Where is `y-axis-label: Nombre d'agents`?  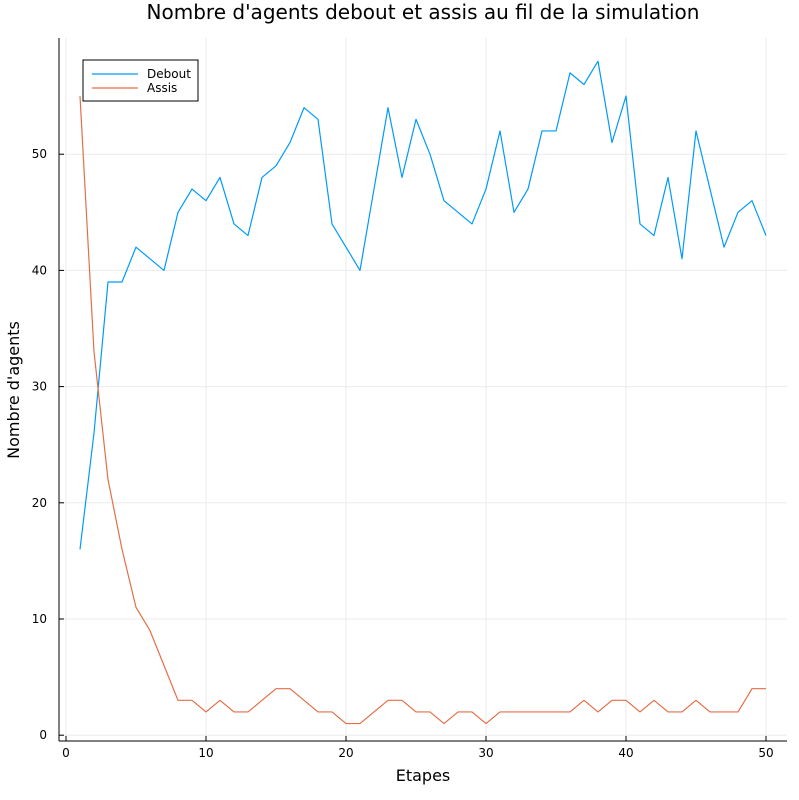 y-axis-label: Nombre d'agents is located at coordinates (13, 390).